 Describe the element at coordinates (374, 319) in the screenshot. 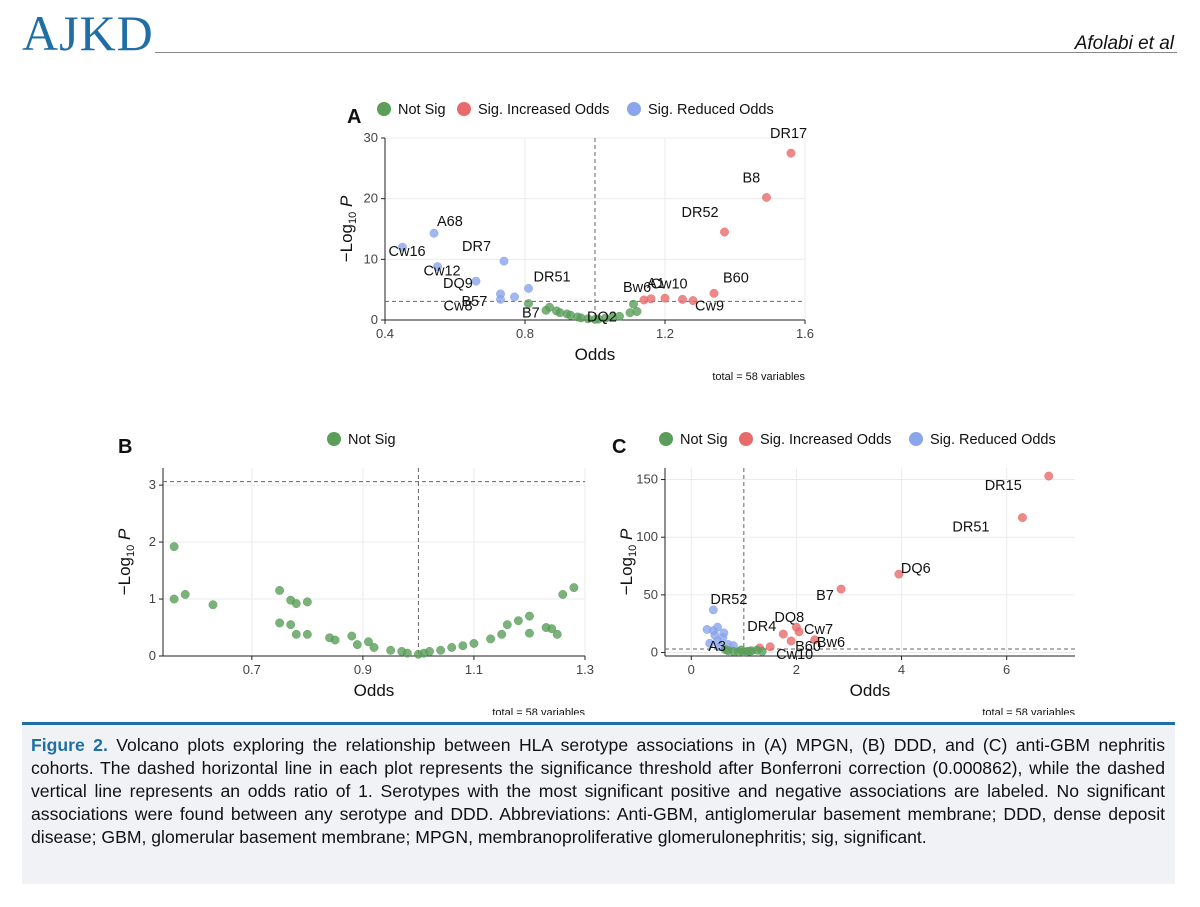

I see `panel-a-y-tick-label: 0` at that location.